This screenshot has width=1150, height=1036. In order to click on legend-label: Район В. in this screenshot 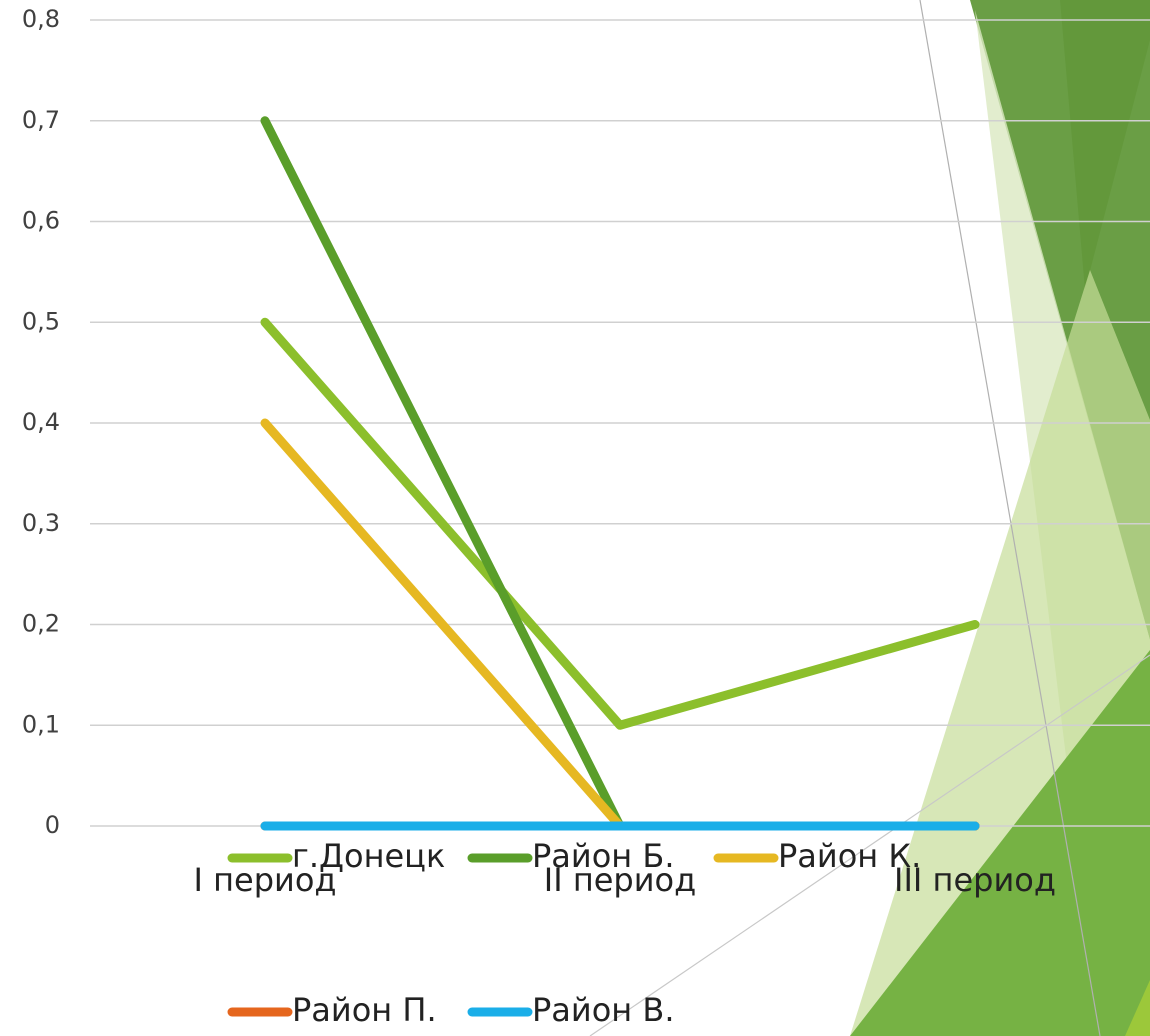, I will do `click(603, 1010)`.